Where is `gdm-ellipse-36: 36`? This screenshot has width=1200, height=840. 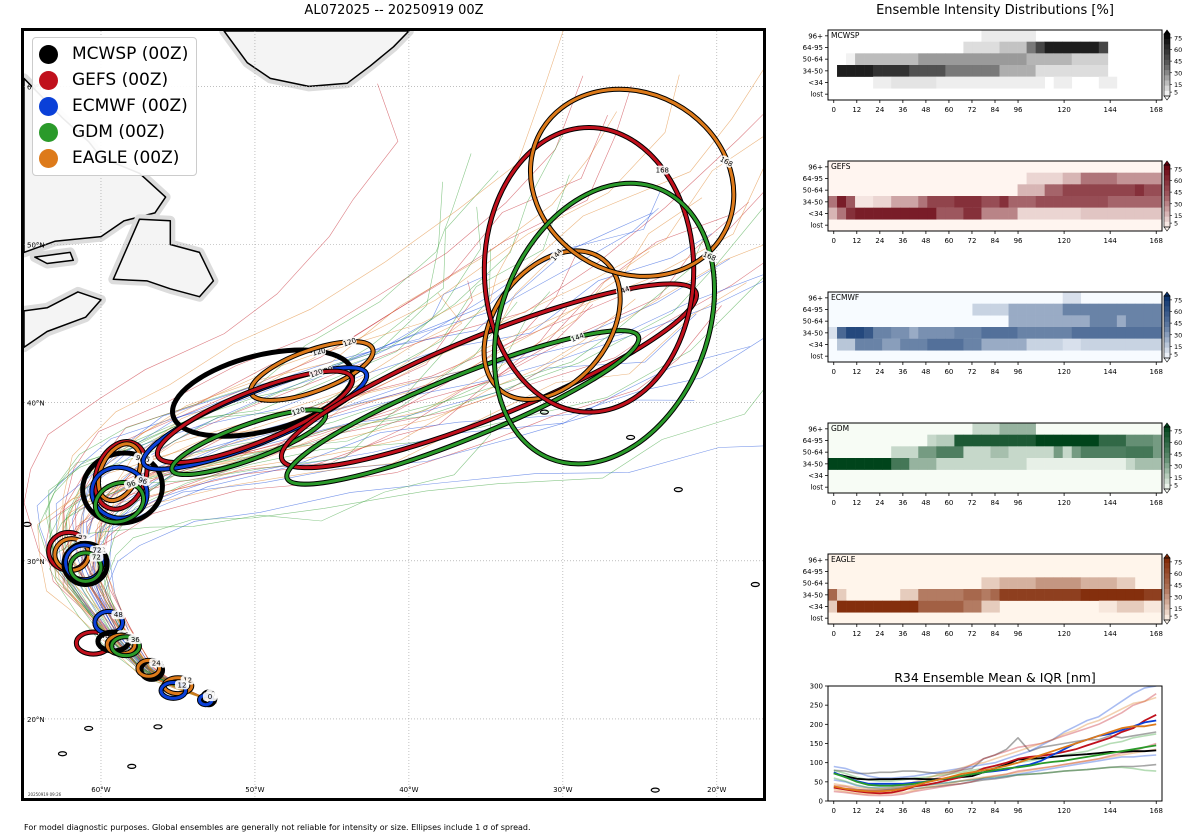
gdm-ellipse-36: 36 is located at coordinates (126, 646).